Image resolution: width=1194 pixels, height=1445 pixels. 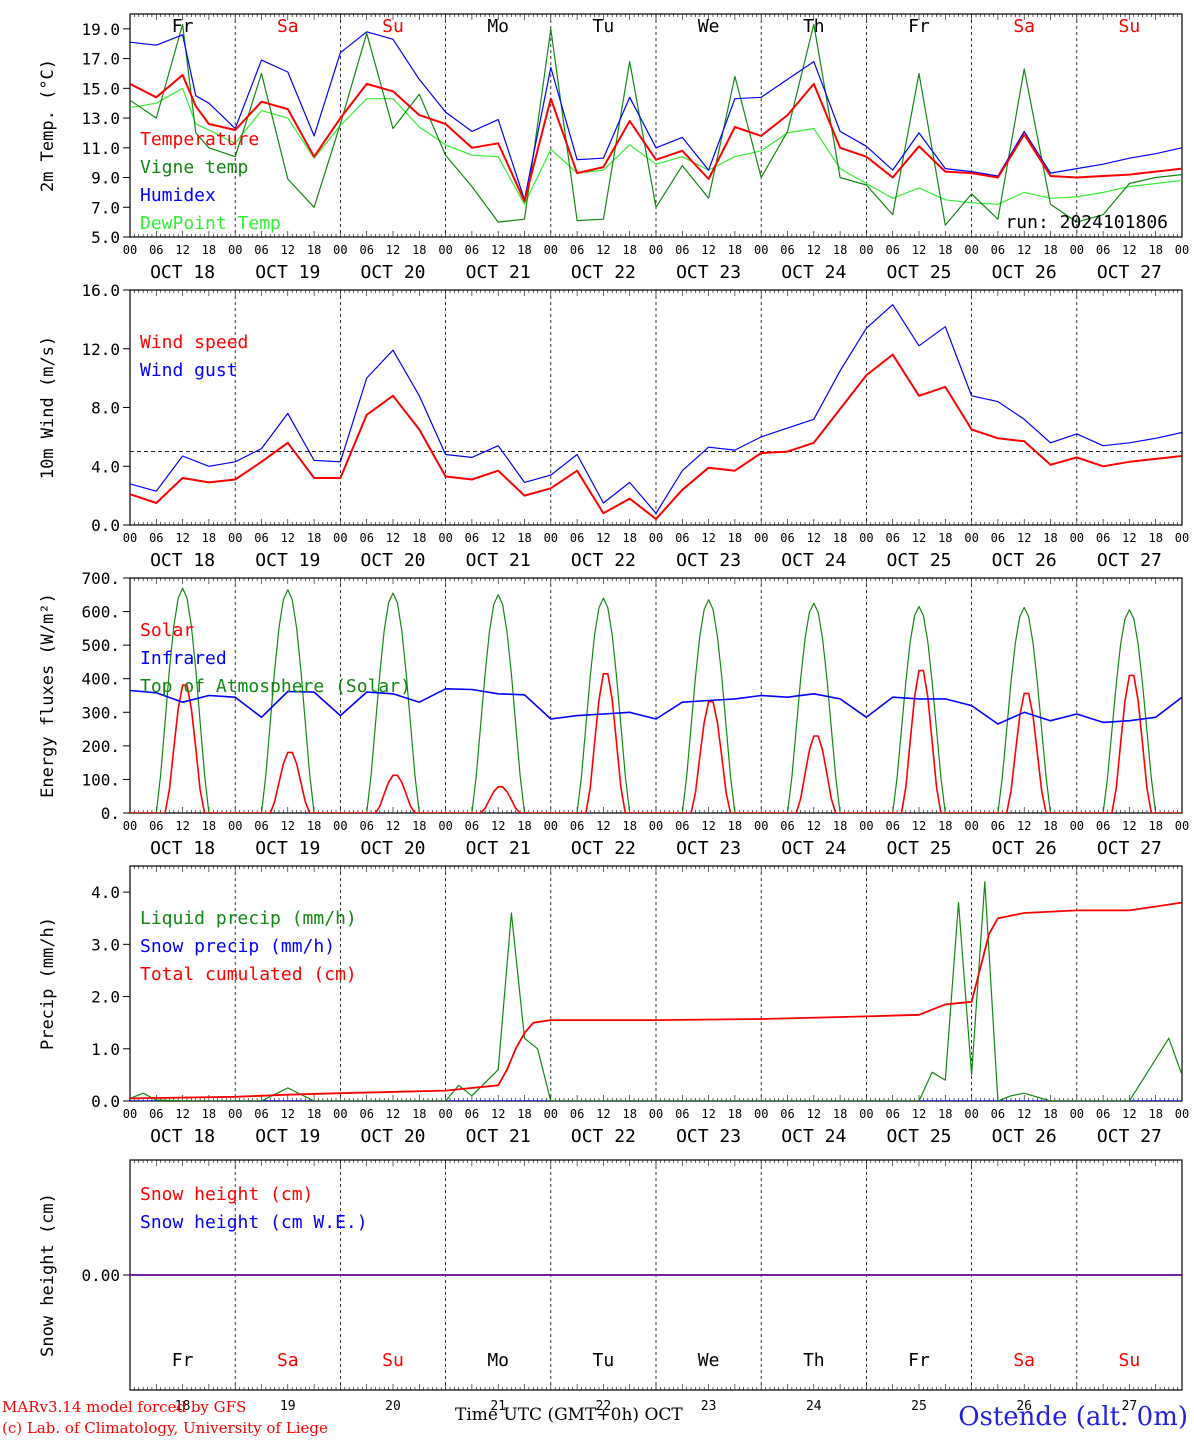 What do you see at coordinates (124, 1407) in the screenshot?
I see `model-credit: MARv3.14 model forced by GFS` at bounding box center [124, 1407].